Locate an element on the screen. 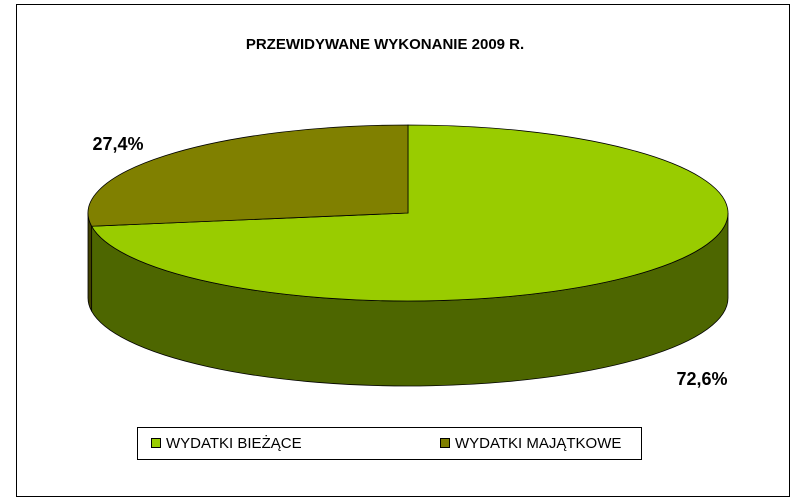 This screenshot has width=794, height=504. pie-slice-side is located at coordinates (90, 262).